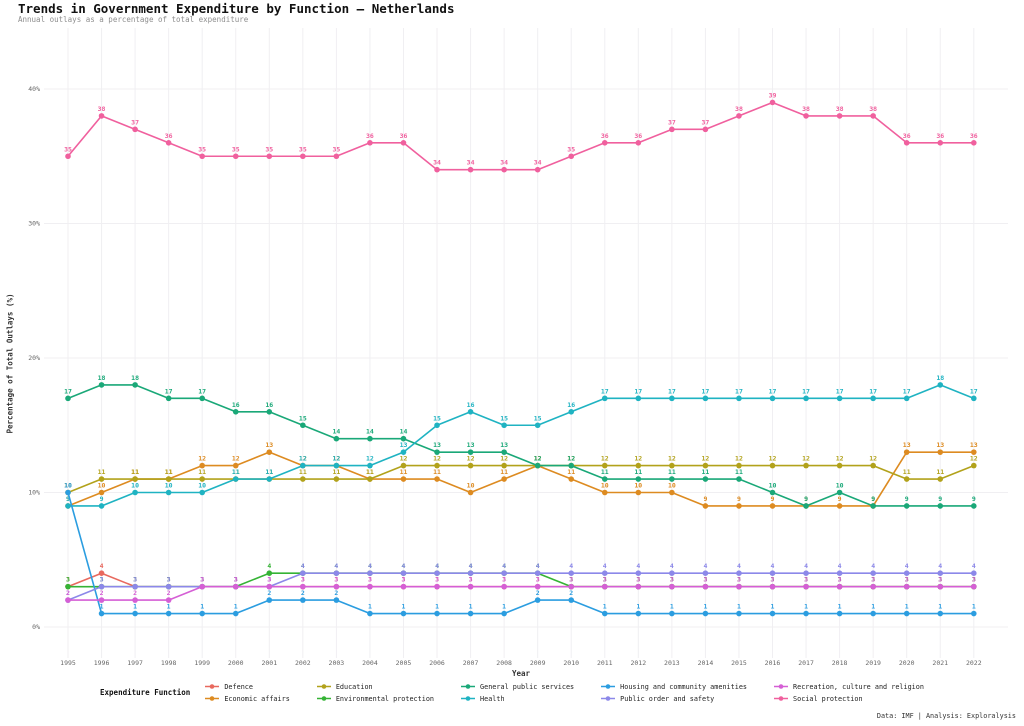 This screenshot has height=726, width=1024. What do you see at coordinates (667, 698) in the screenshot?
I see `legend-label: Public order and safety` at bounding box center [667, 698].